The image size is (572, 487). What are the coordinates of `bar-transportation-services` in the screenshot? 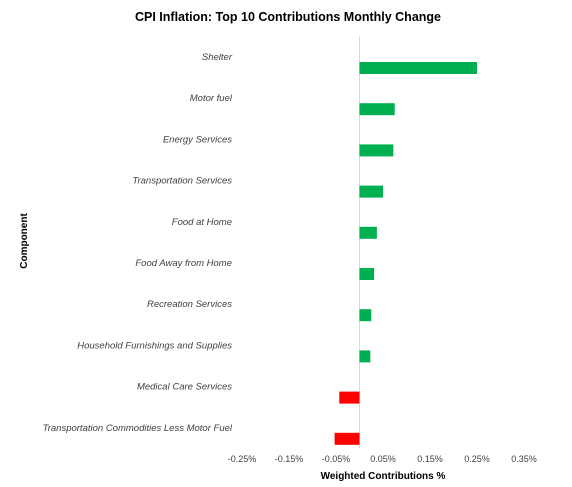 It's located at (371, 191).